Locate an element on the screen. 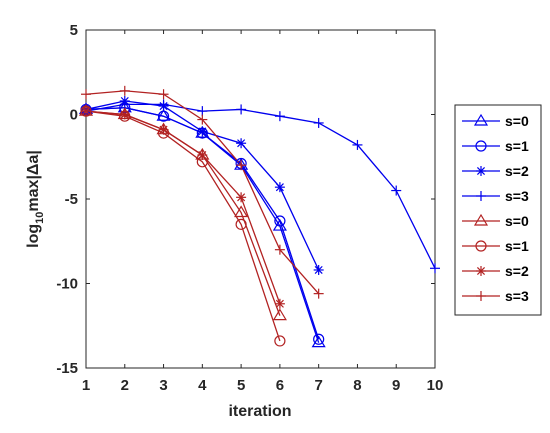 The image size is (550, 433). x-tick-label: 1 is located at coordinates (86, 385).